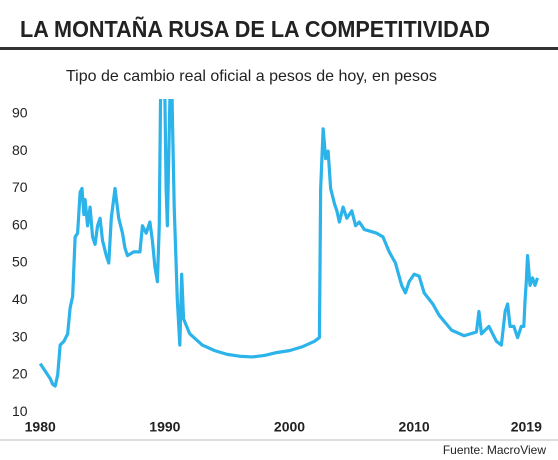 Image resolution: width=558 pixels, height=460 pixels. I want to click on y-tick-label: 80, so click(20, 150).